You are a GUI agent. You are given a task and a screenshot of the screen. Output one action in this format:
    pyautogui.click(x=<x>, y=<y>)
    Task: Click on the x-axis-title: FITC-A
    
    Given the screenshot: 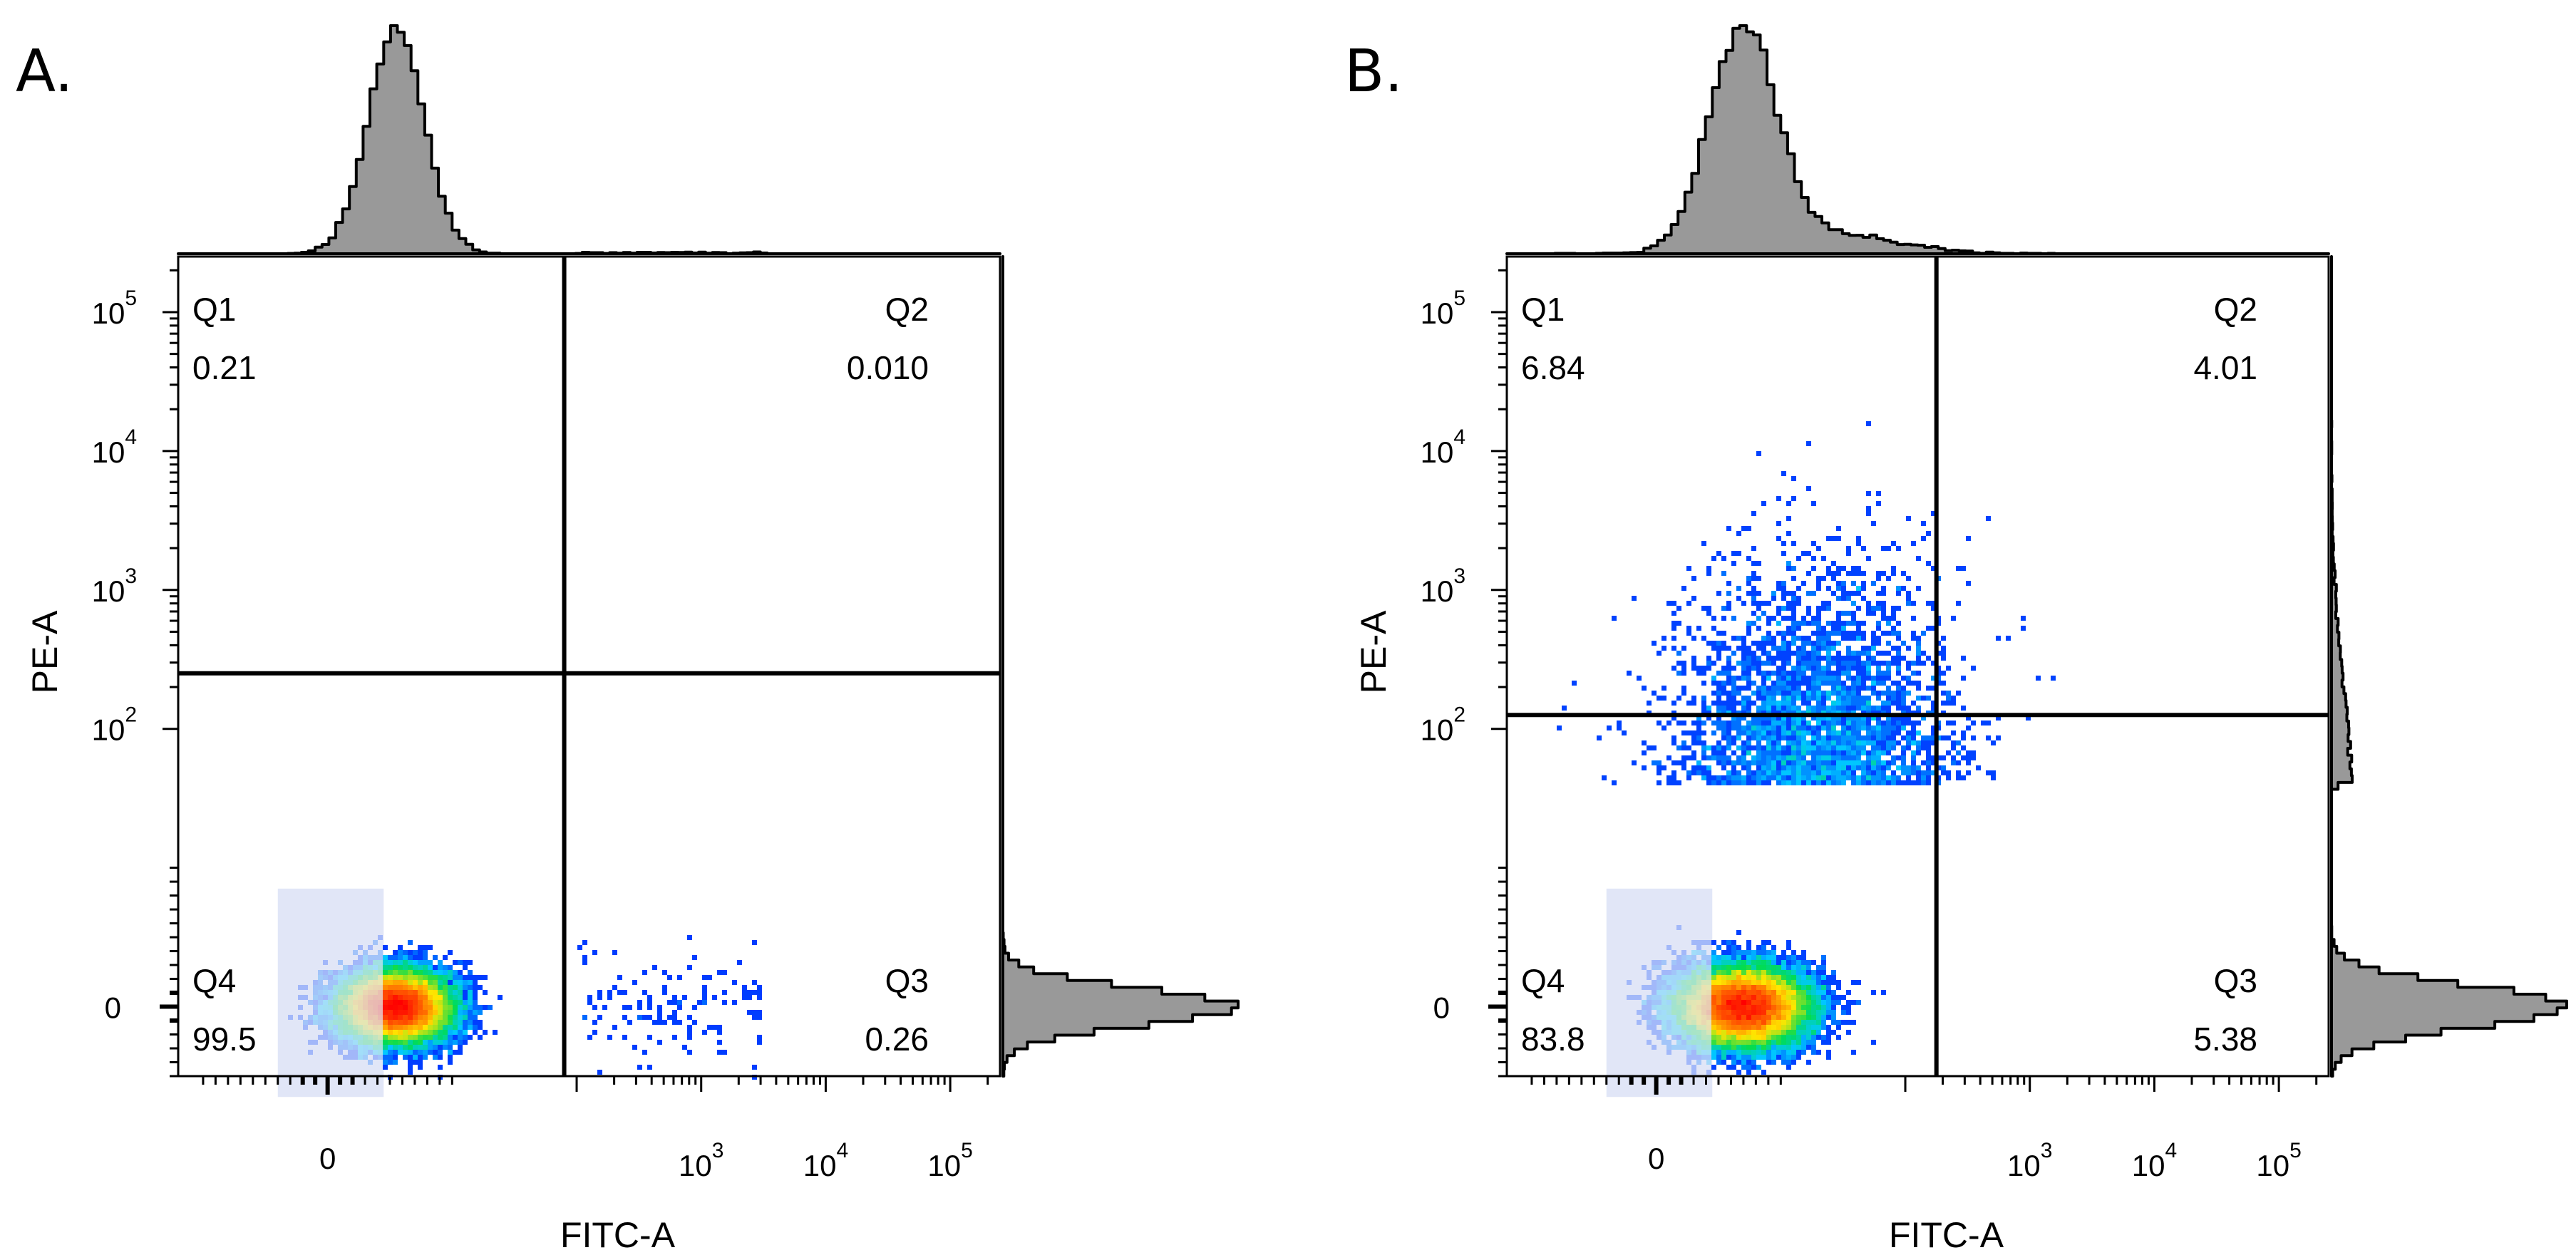 What is the action you would take?
    pyautogui.click(x=1946, y=1235)
    